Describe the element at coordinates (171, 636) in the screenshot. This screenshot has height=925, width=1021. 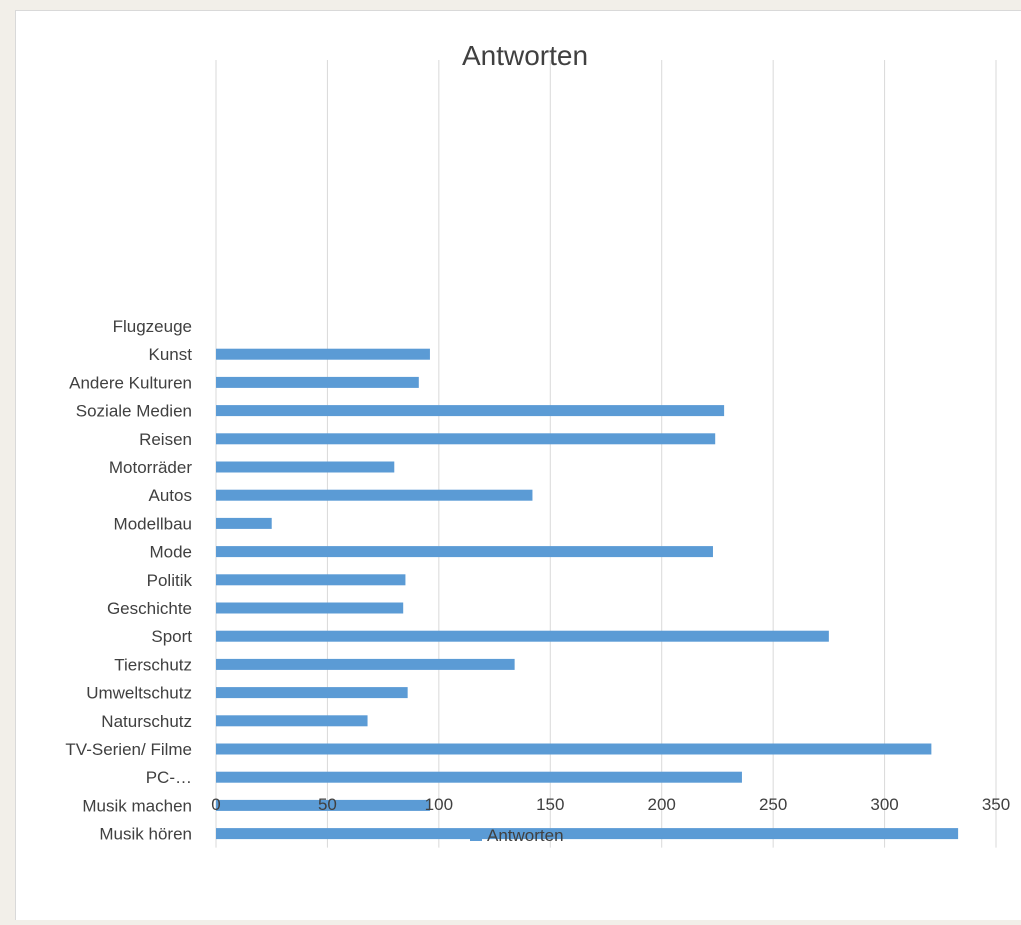
I see `category-label: Sport` at that location.